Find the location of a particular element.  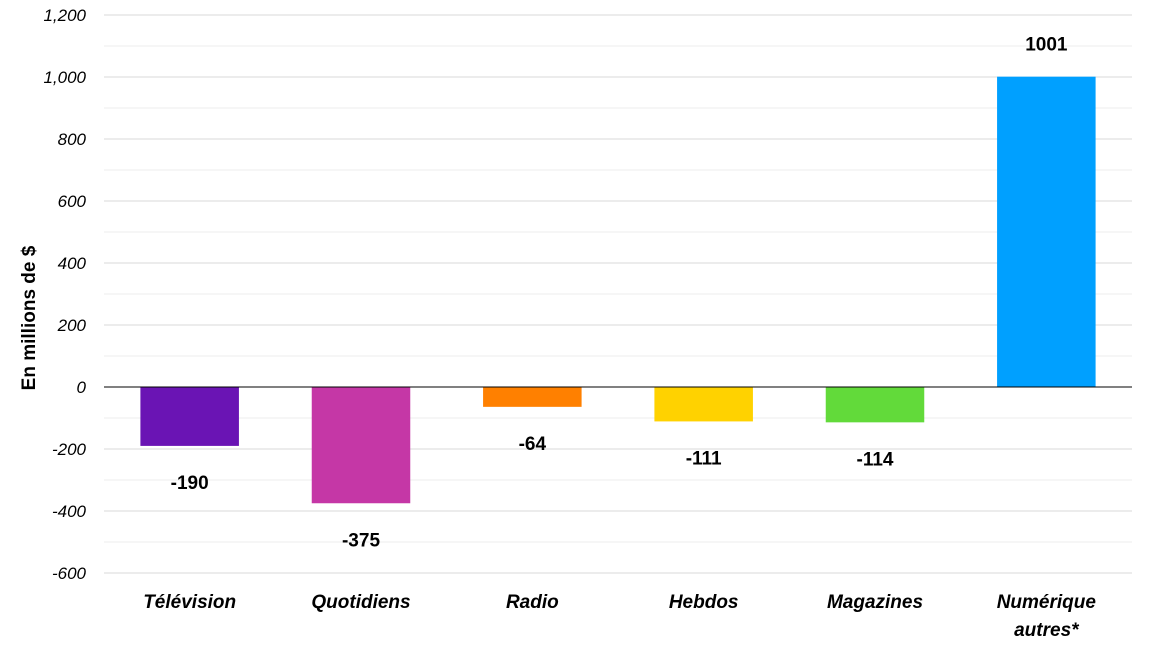

category-label: Magazines is located at coordinates (875, 602).